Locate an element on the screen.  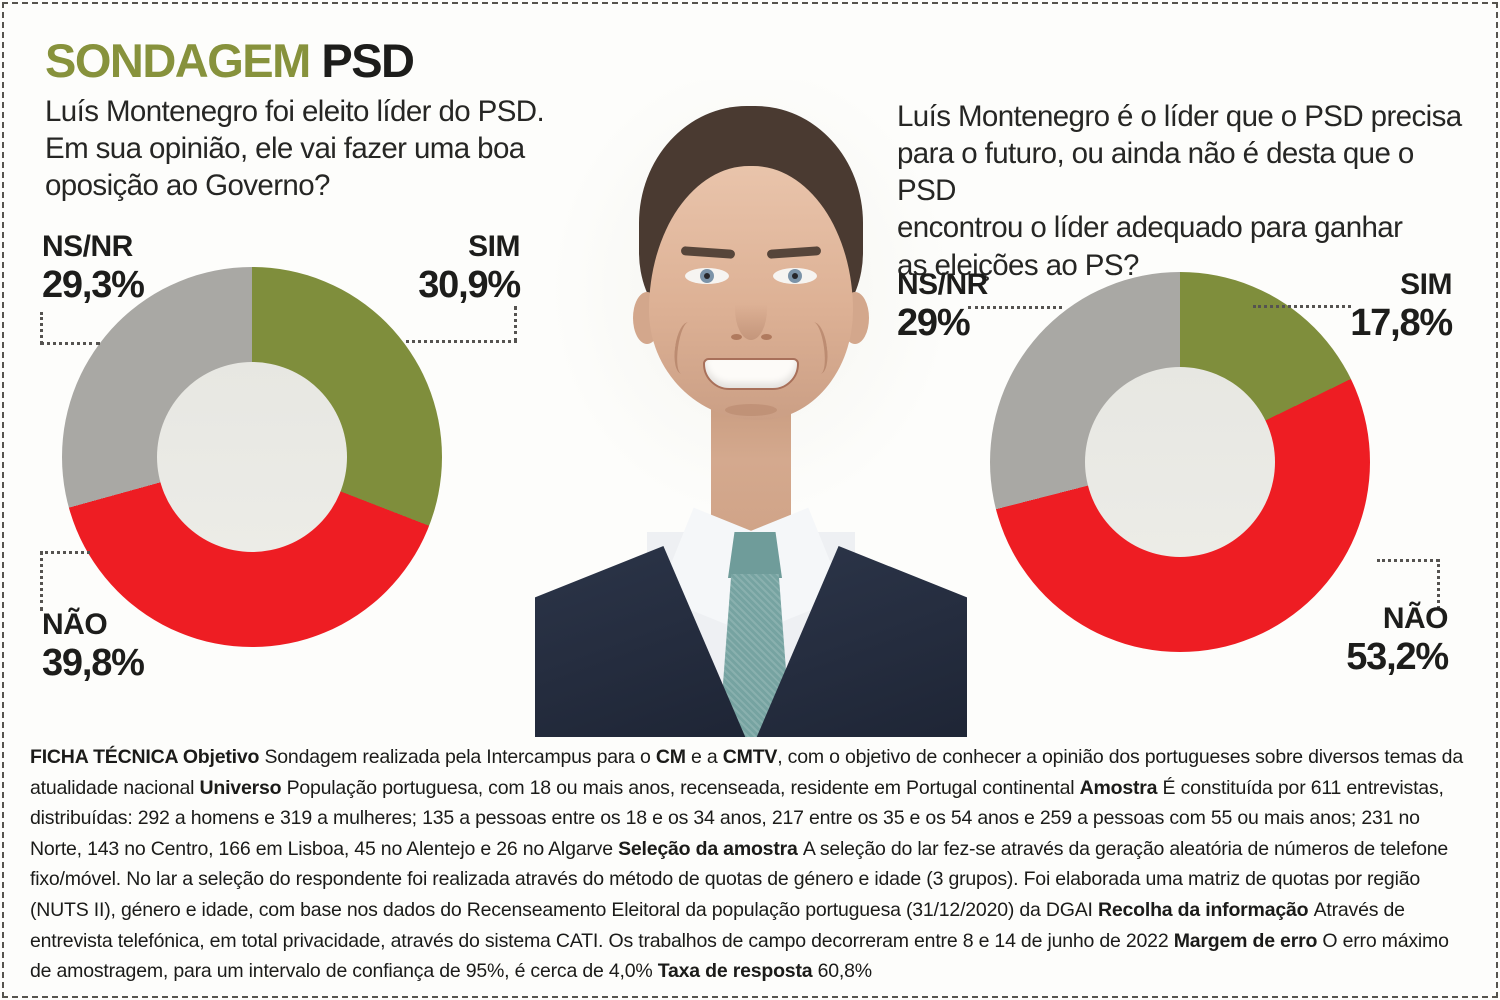
label-left-nao: NÃO 39,8% is located at coordinates (93, 646).